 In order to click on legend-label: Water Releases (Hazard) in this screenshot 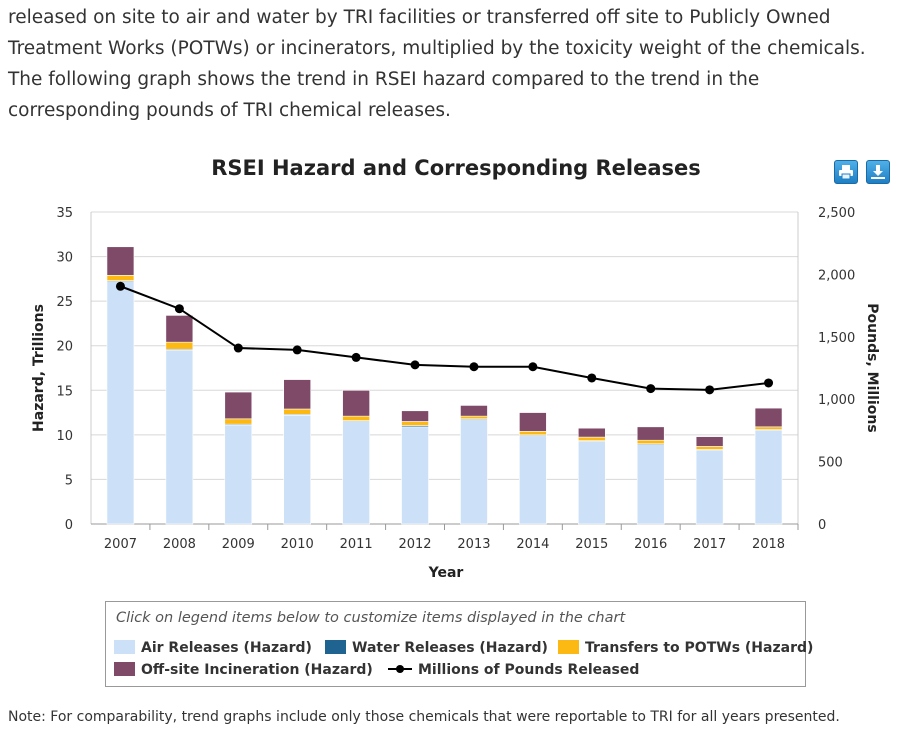, I will do `click(450, 648)`.